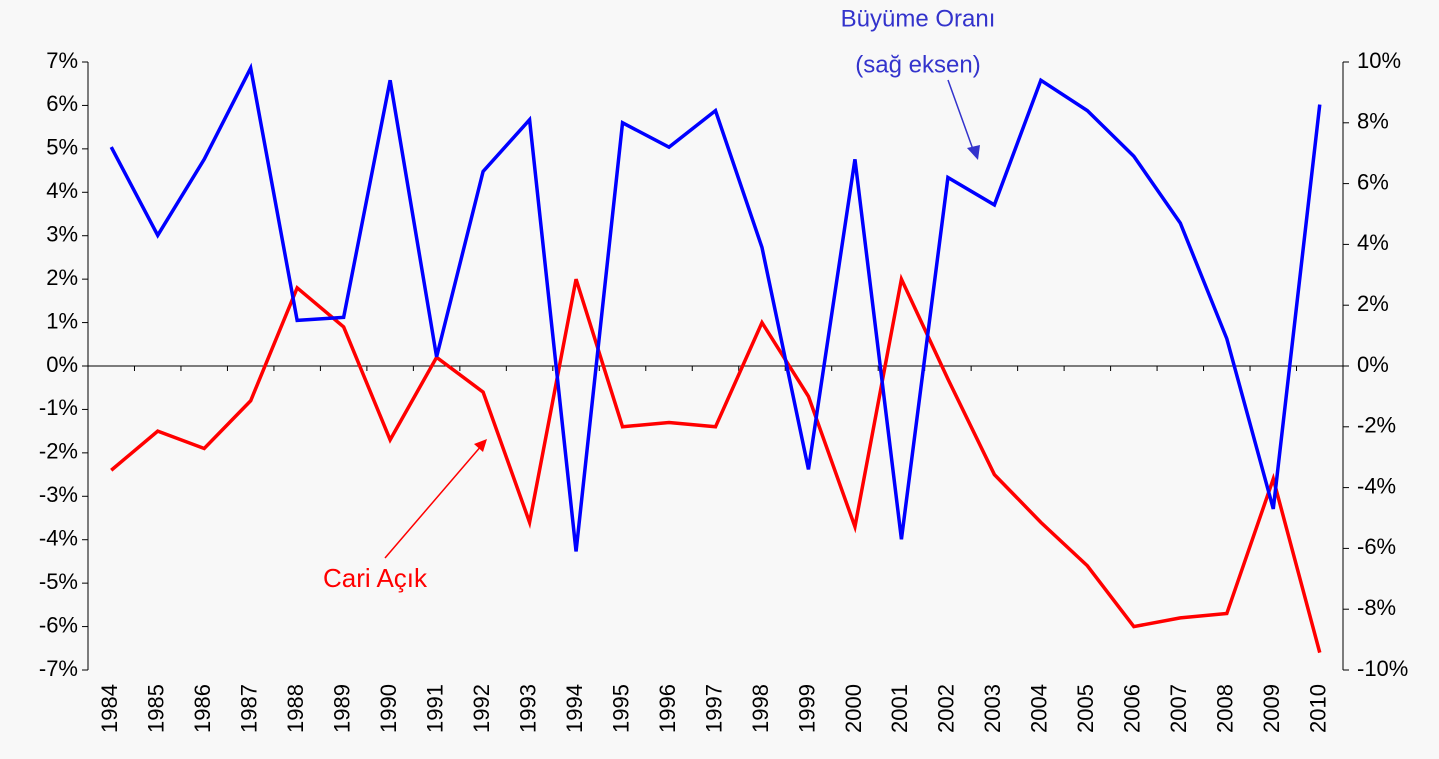  I want to click on x-tick-label: 2002, so click(946, 708).